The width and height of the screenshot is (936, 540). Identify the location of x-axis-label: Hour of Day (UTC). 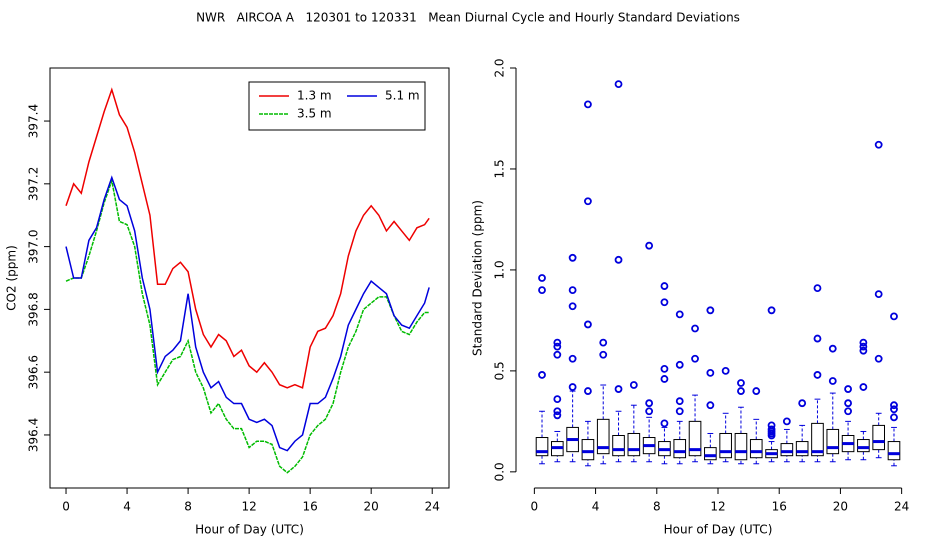
(249, 530).